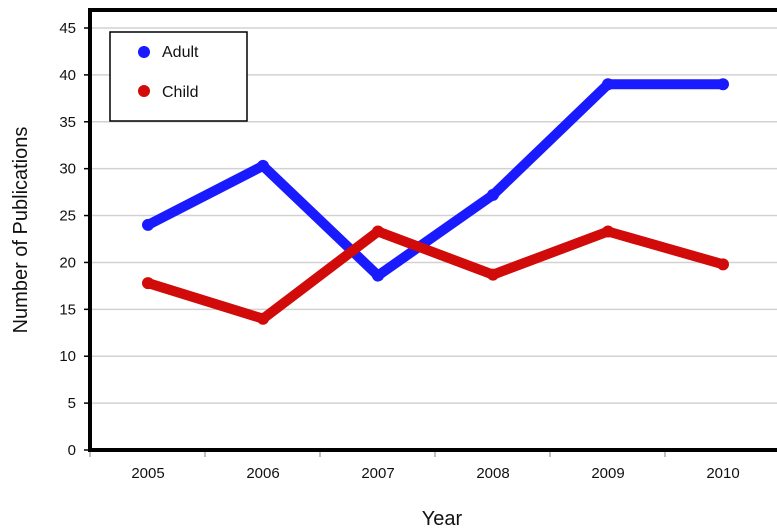 The width and height of the screenshot is (777, 532). Describe the element at coordinates (67, 122) in the screenshot. I see `y-tick-label: 35` at that location.